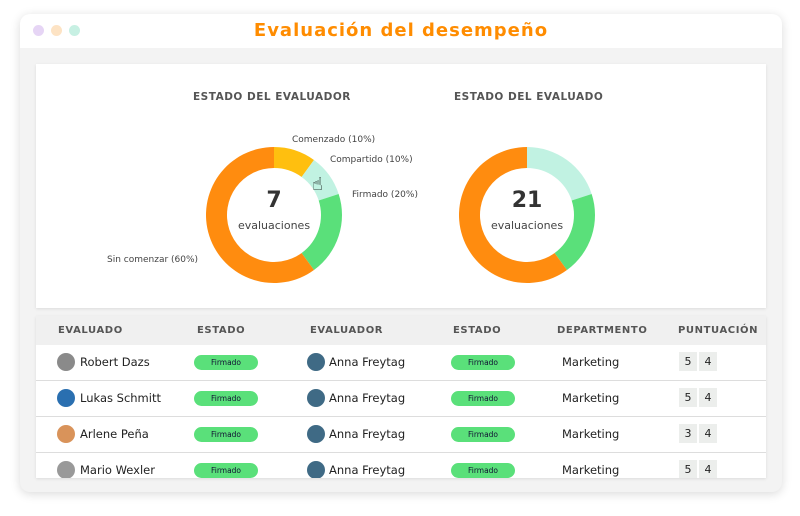 The image size is (800, 516). I want to click on window-minimize-dot, so click(56, 30).